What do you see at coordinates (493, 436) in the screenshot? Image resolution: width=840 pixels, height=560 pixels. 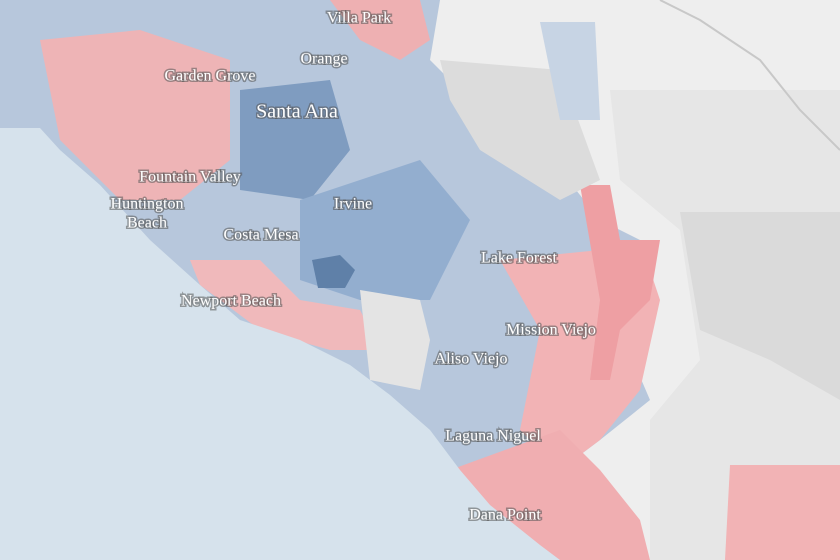 I see `place-label: Laguna Niguel` at bounding box center [493, 436].